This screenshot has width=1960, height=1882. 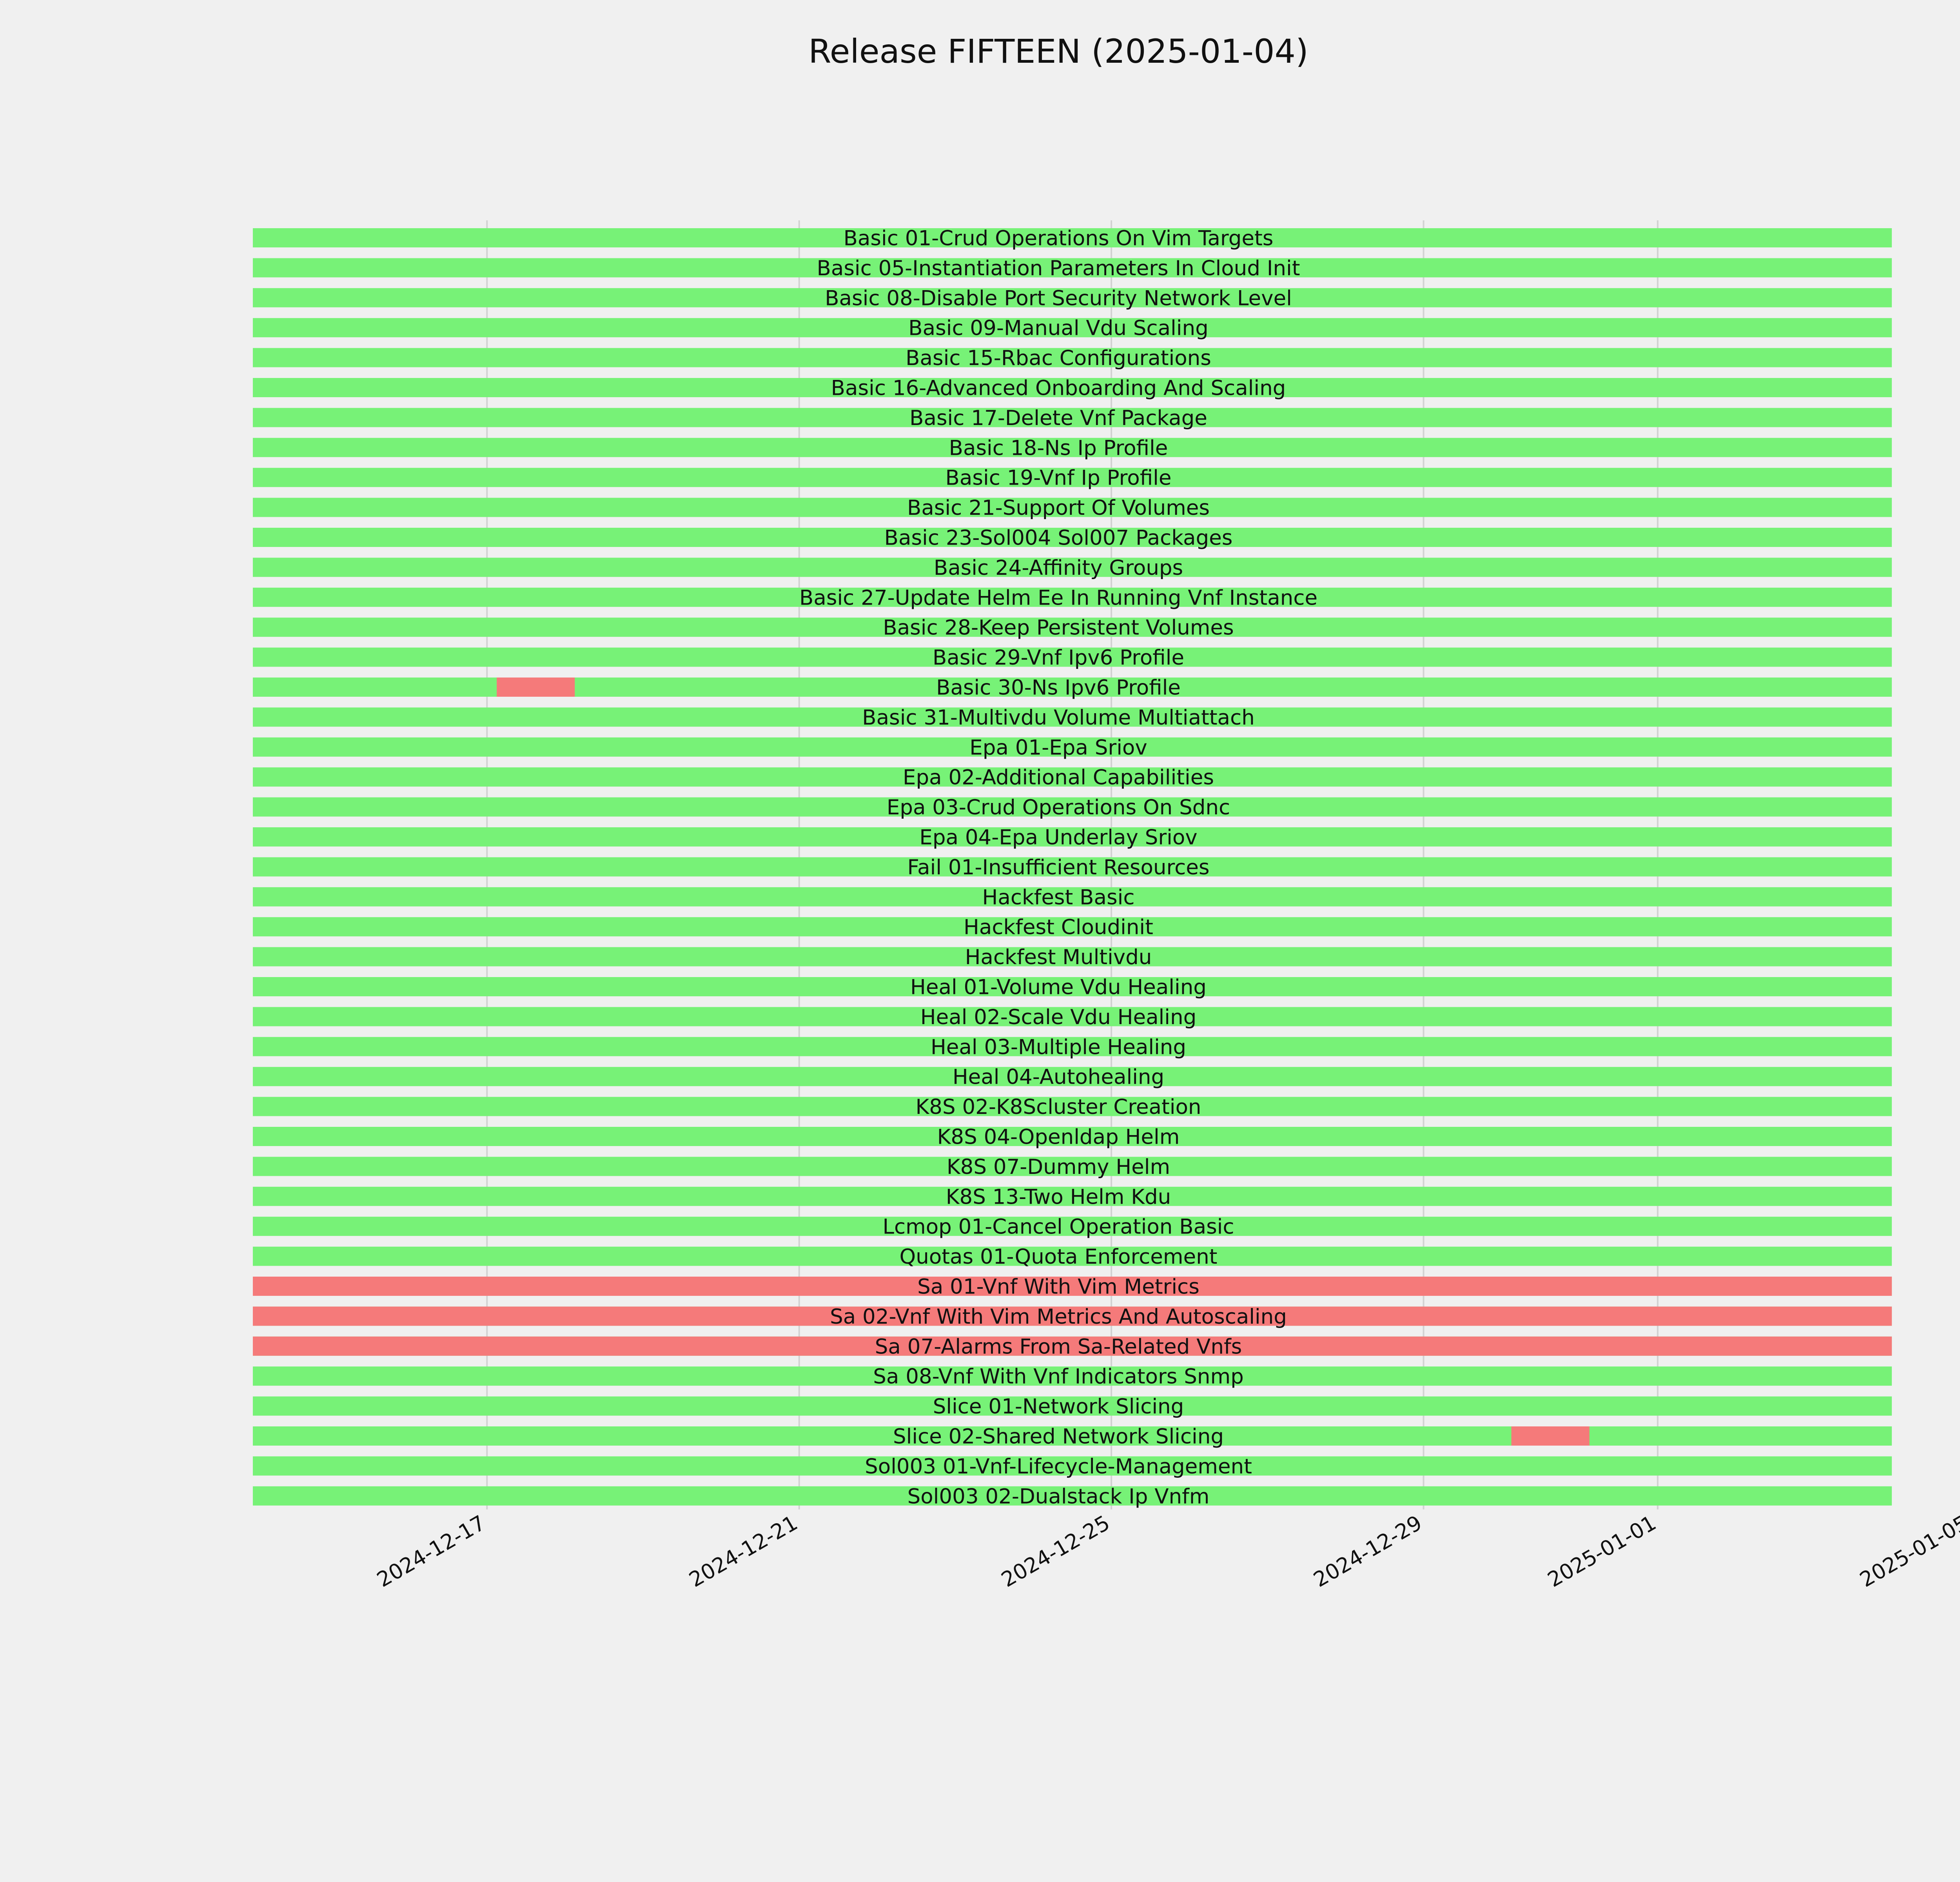 What do you see at coordinates (1058, 658) in the screenshot?
I see `row-label: Basic 29-Vnf Ipv6 Profile` at bounding box center [1058, 658].